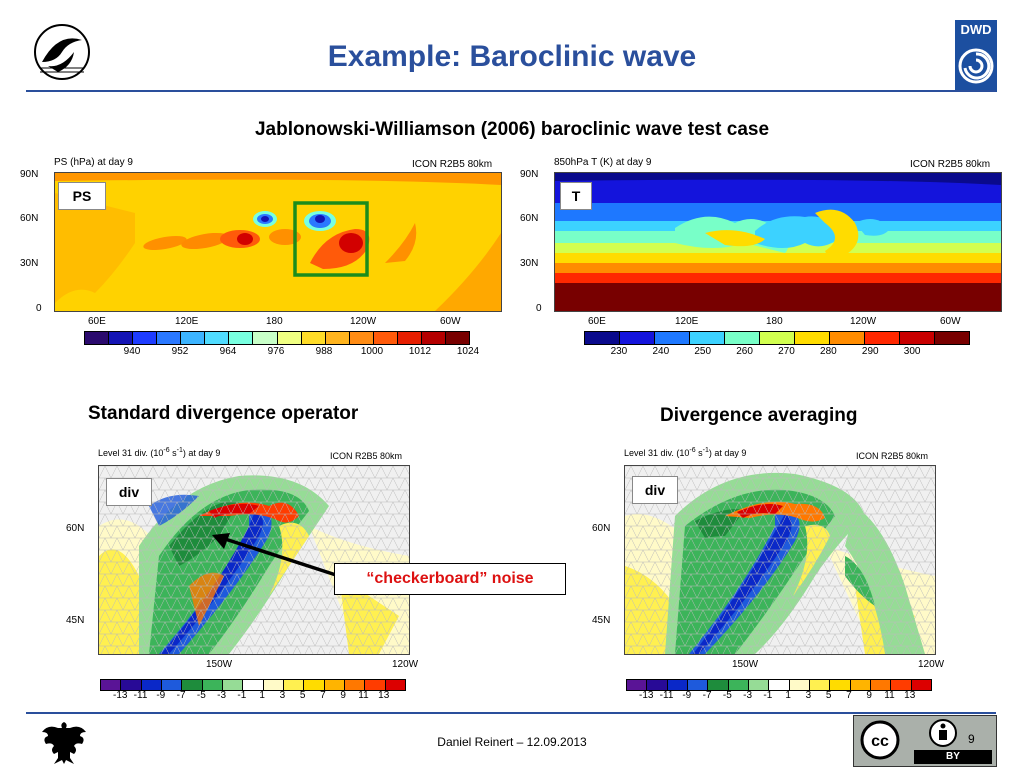 The image size is (1024, 771). What do you see at coordinates (744, 351) in the screenshot?
I see `t-colorbar-label: 260` at bounding box center [744, 351].